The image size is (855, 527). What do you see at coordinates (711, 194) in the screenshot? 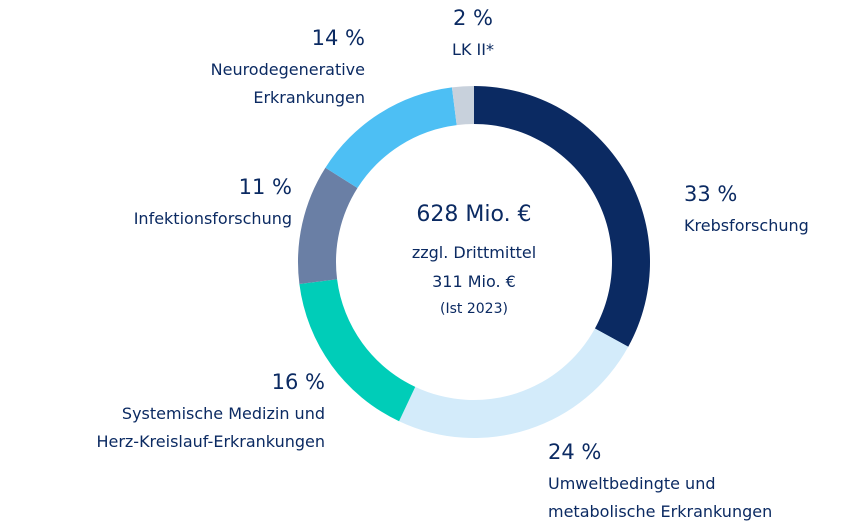
I see `value-label: 33 %` at bounding box center [711, 194].